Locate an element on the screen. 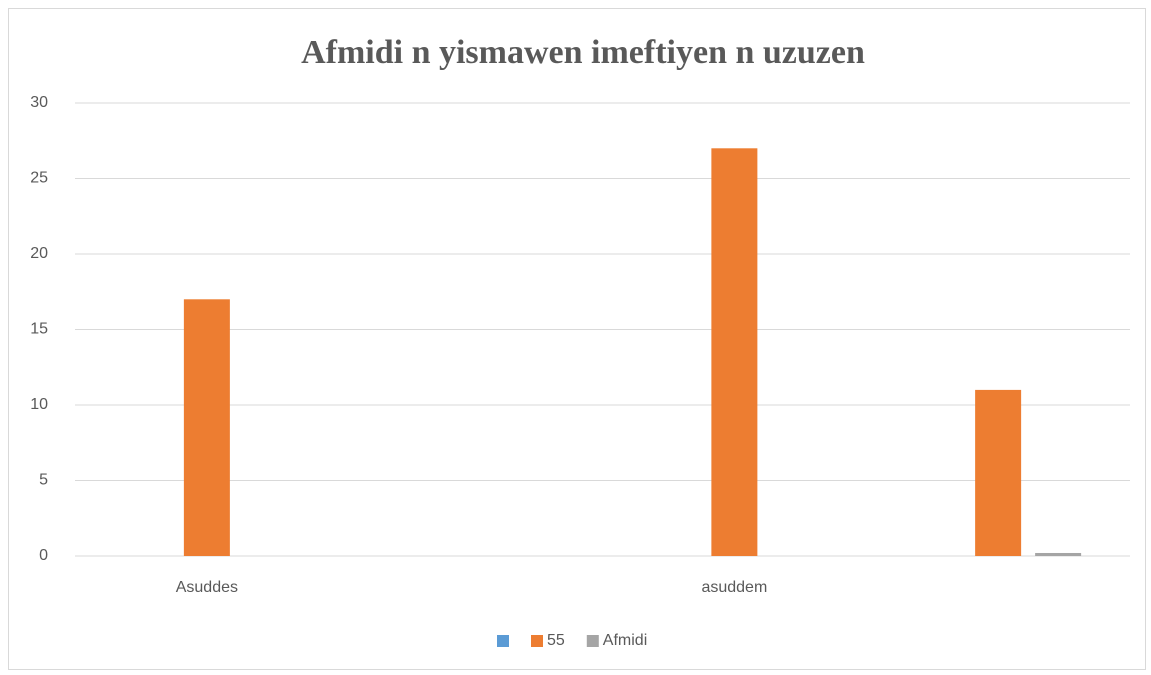  y-tick-label: 30 is located at coordinates (39, 102).